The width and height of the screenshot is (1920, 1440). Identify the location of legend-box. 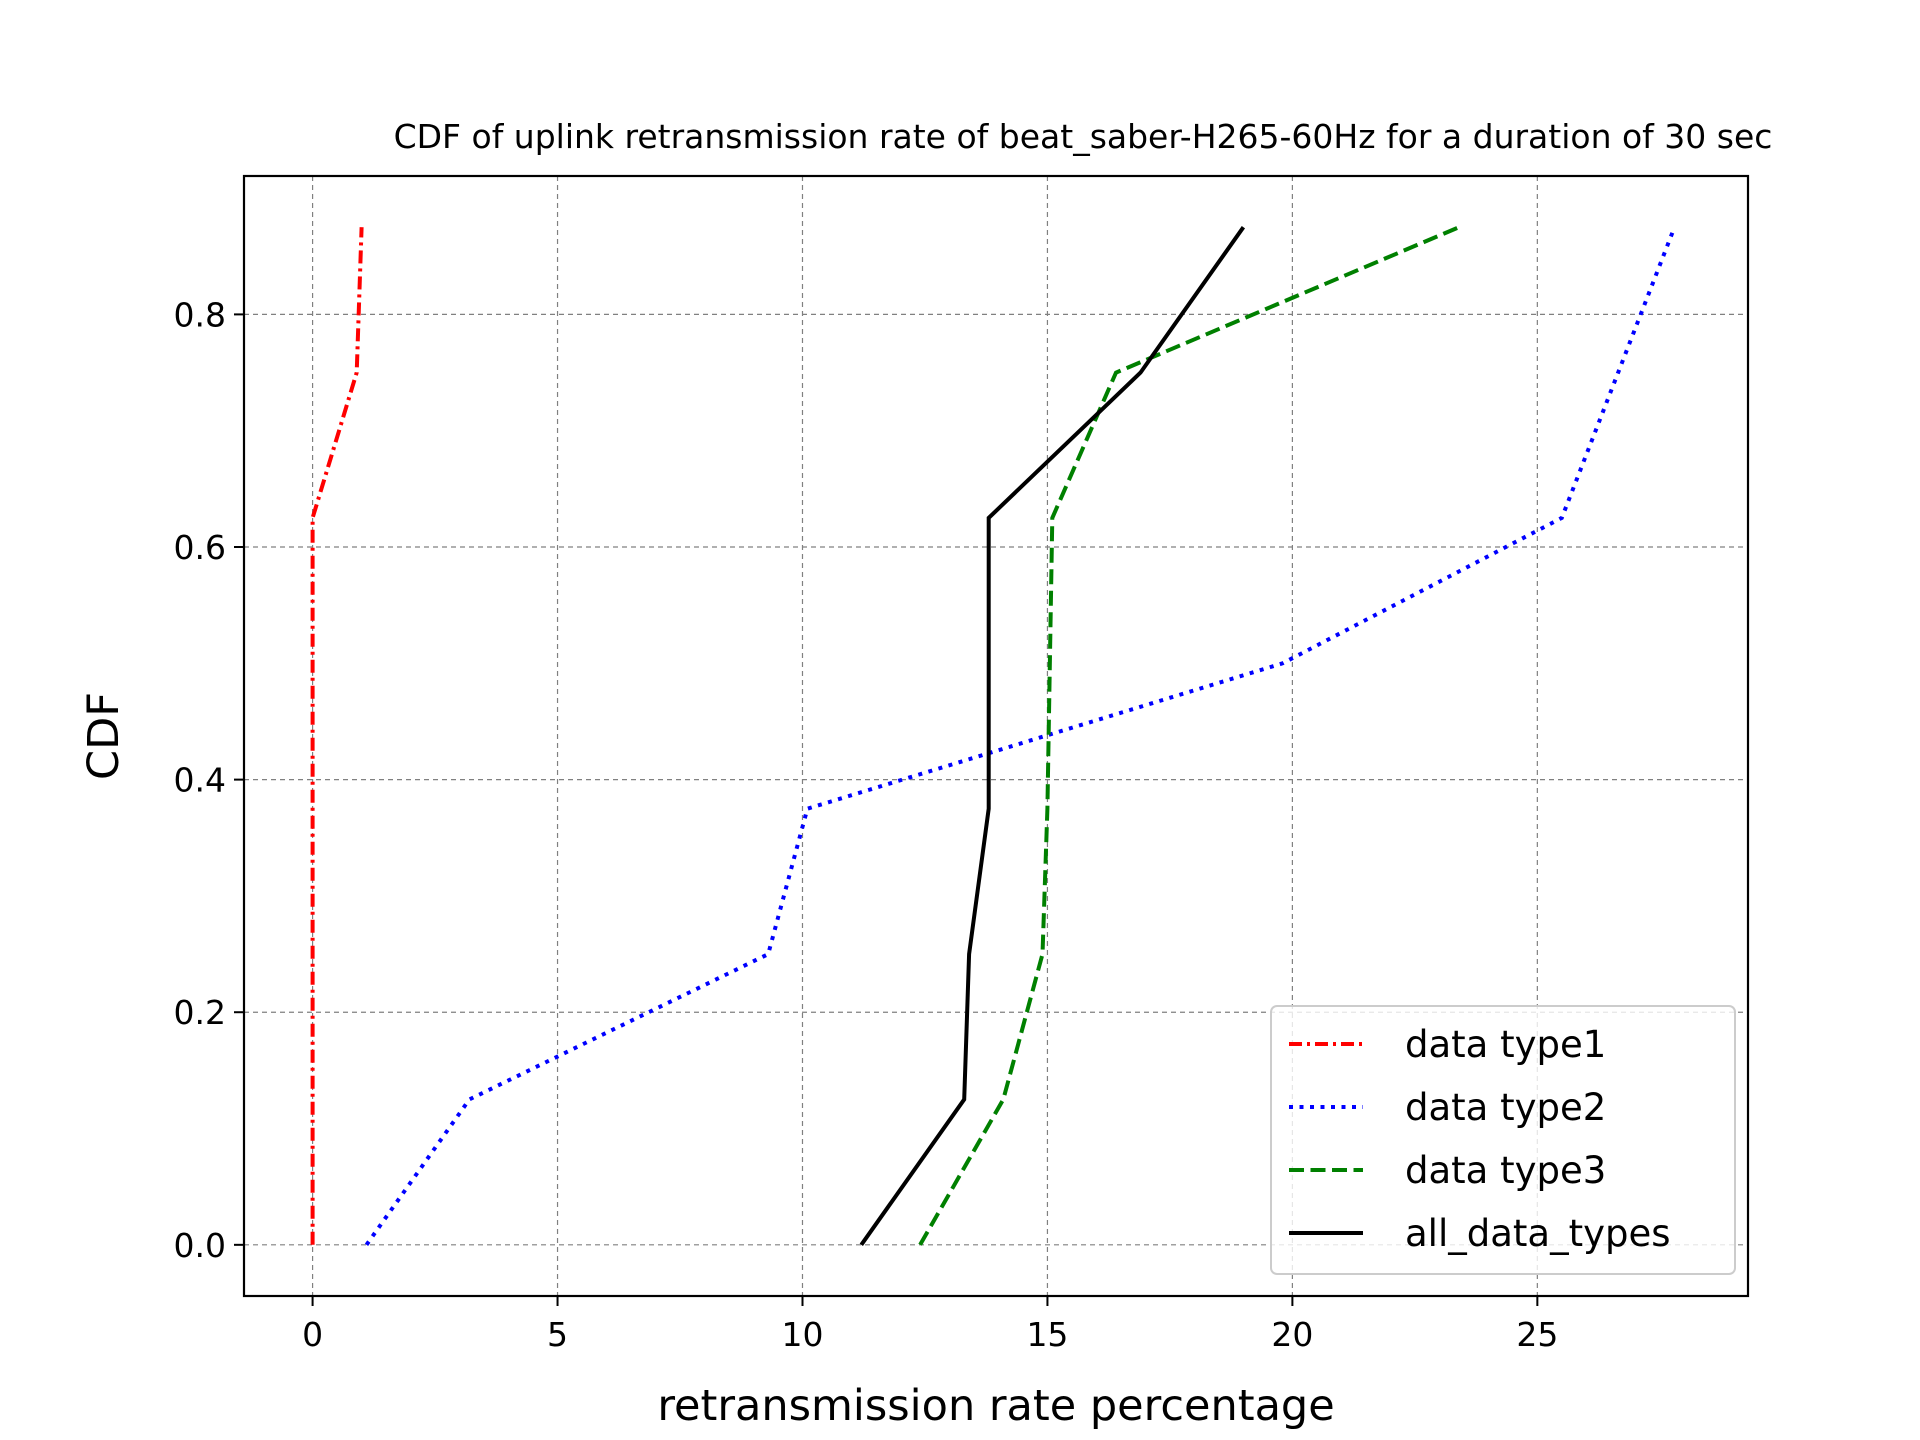
(1503, 1140).